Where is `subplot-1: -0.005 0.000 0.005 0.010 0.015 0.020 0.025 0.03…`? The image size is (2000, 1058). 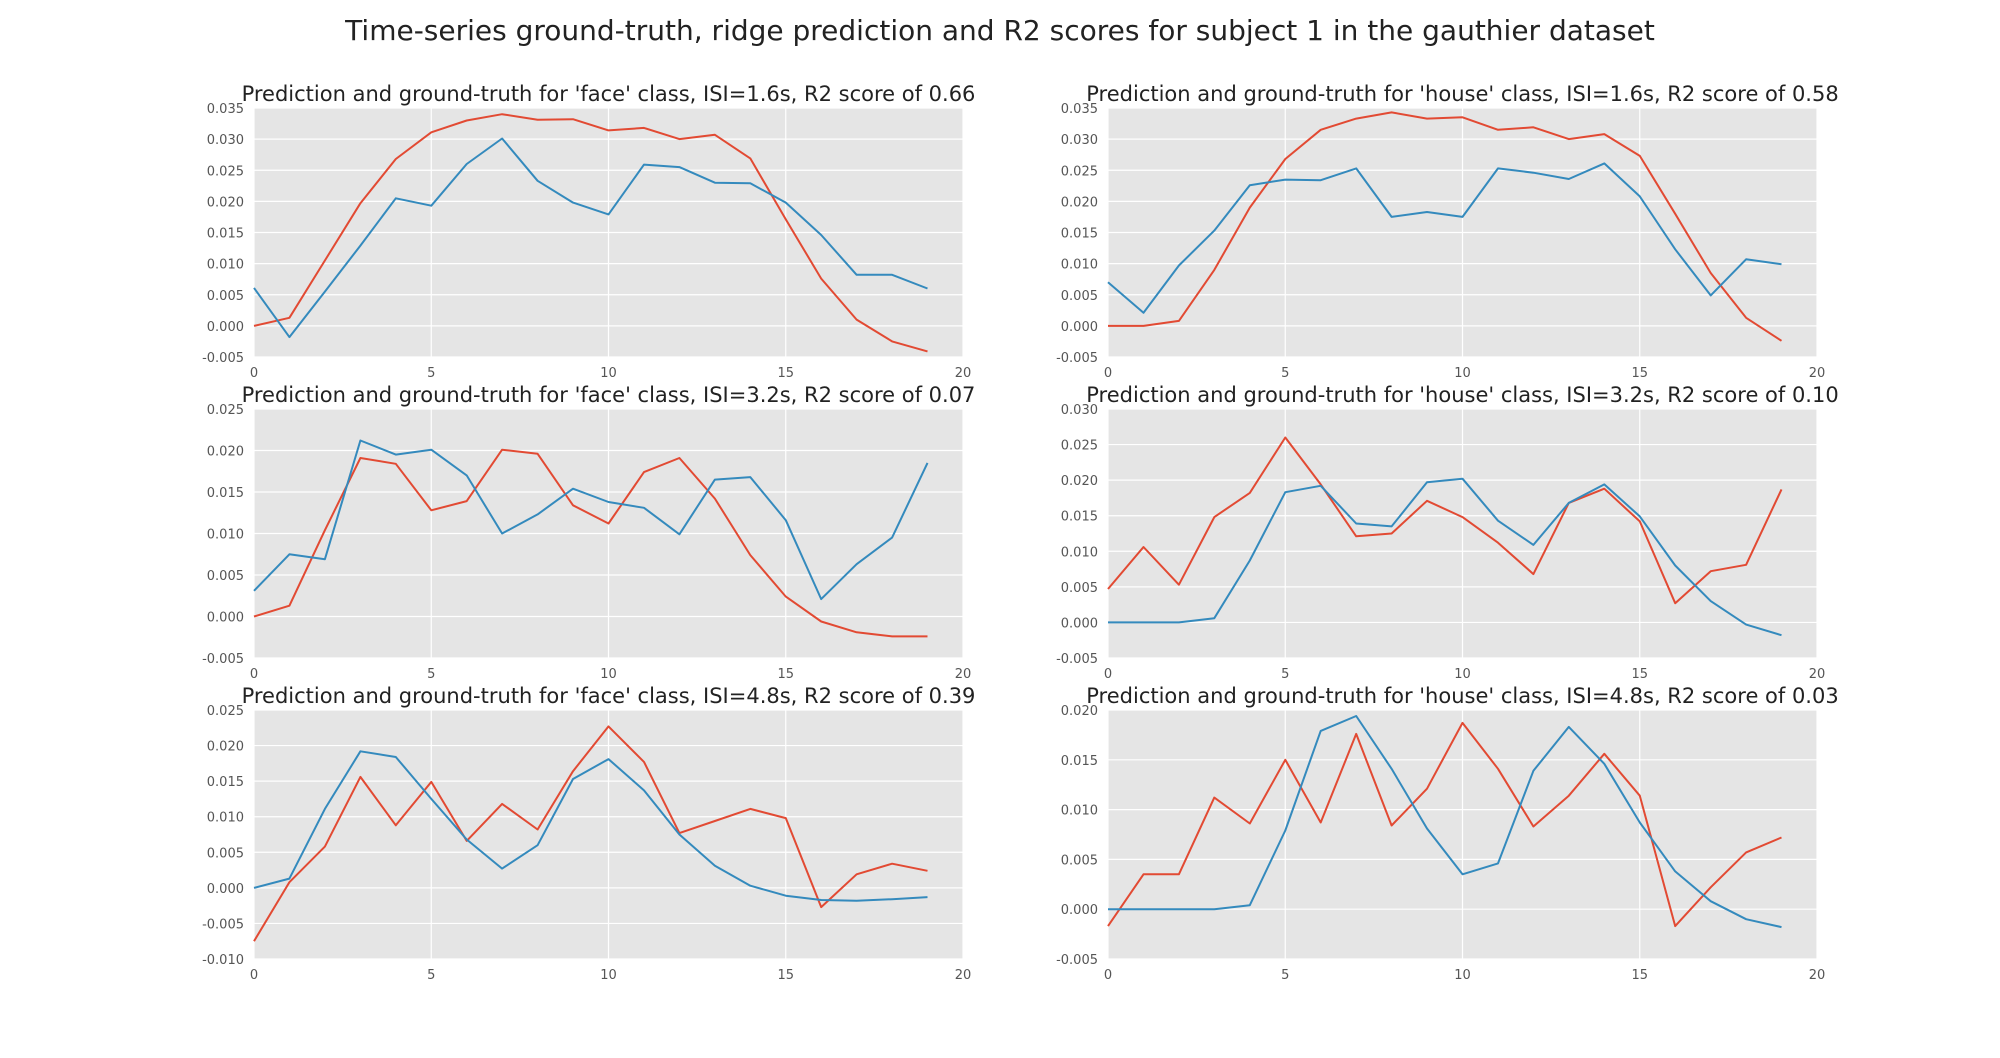 subplot-1: -0.005 0.000 0.005 0.010 0.015 0.020 0.025 0.03… is located at coordinates (588, 231).